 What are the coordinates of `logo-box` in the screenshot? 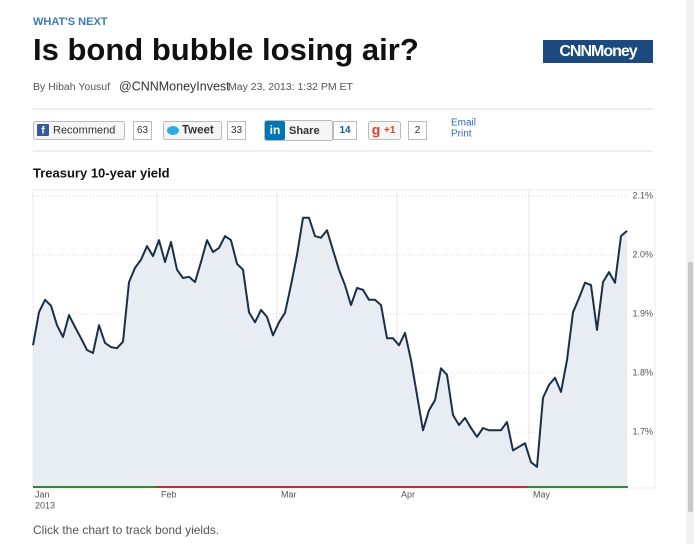 It's located at (598, 51).